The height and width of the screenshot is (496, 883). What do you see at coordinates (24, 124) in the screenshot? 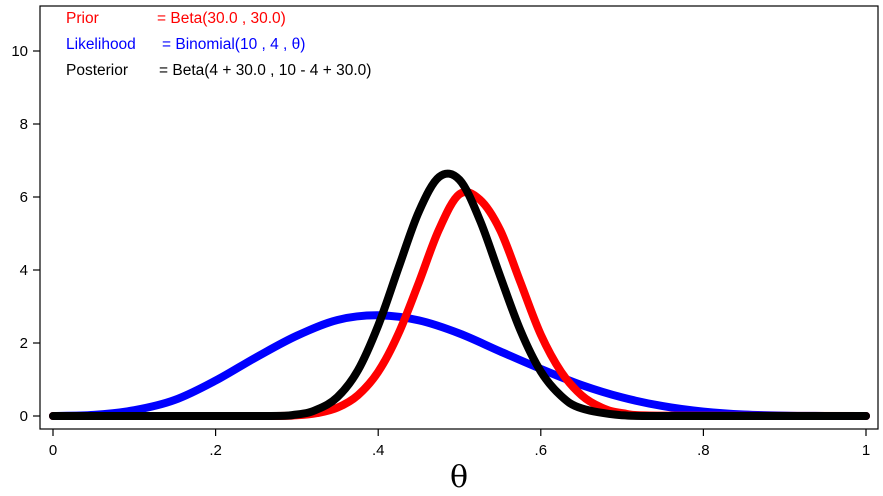
I see `y-tick-label: 8` at bounding box center [24, 124].